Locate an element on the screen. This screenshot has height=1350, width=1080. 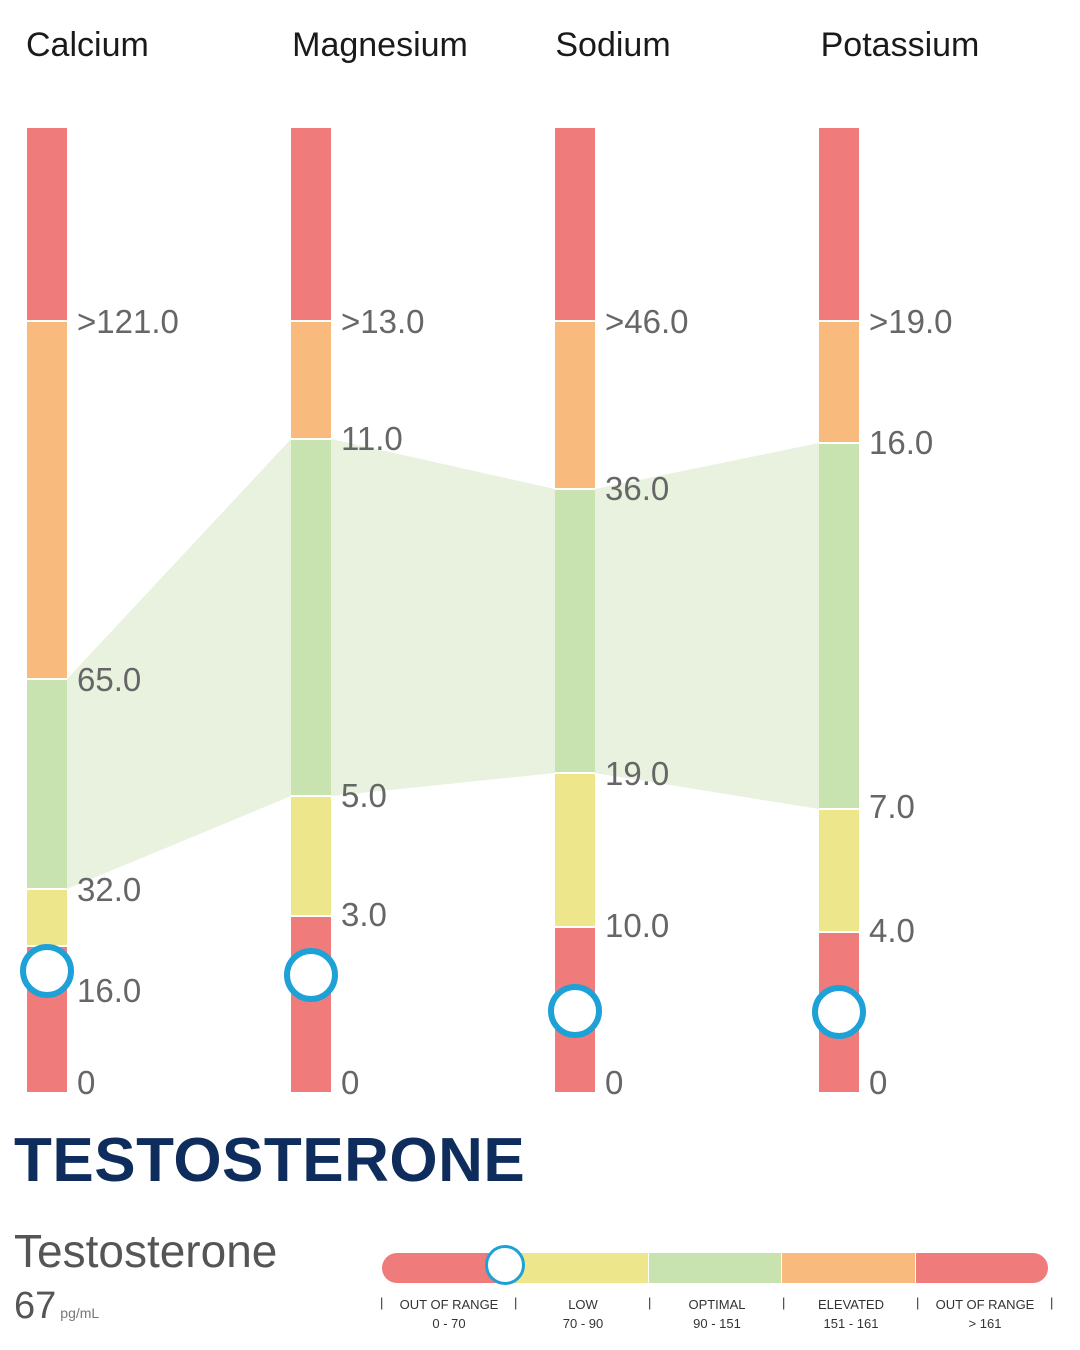
range-values: 0 - 70 is located at coordinates (449, 1323).